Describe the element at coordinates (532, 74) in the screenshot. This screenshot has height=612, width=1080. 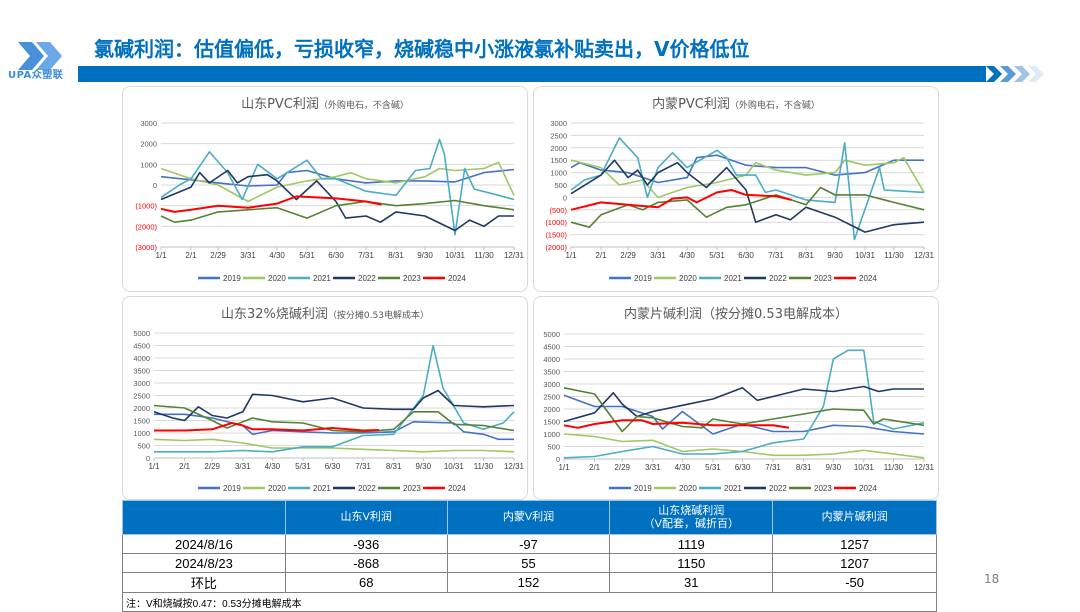
I see `title-bar` at that location.